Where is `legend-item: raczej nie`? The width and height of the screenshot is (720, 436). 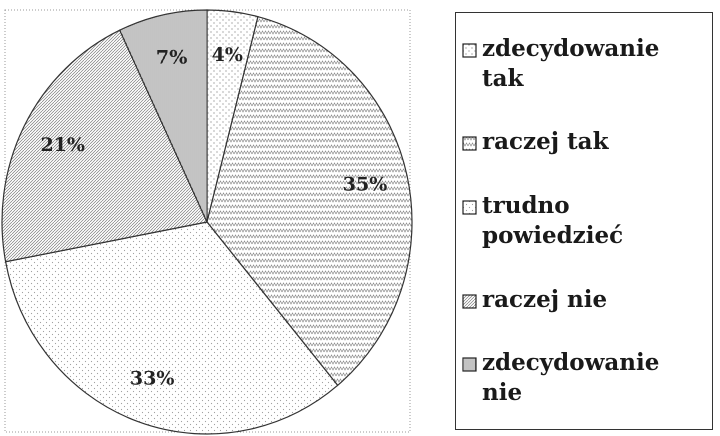 legend-item: raczej nie is located at coordinates (584, 300).